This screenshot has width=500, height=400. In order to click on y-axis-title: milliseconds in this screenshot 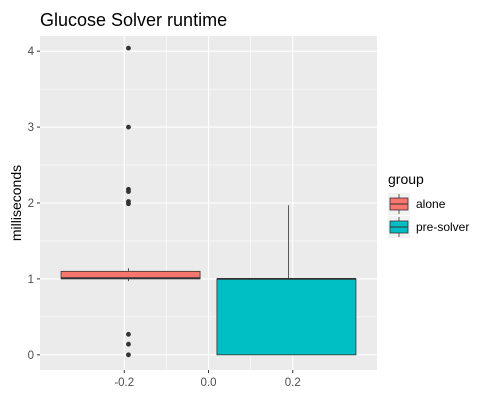, I will do `click(16, 203)`.